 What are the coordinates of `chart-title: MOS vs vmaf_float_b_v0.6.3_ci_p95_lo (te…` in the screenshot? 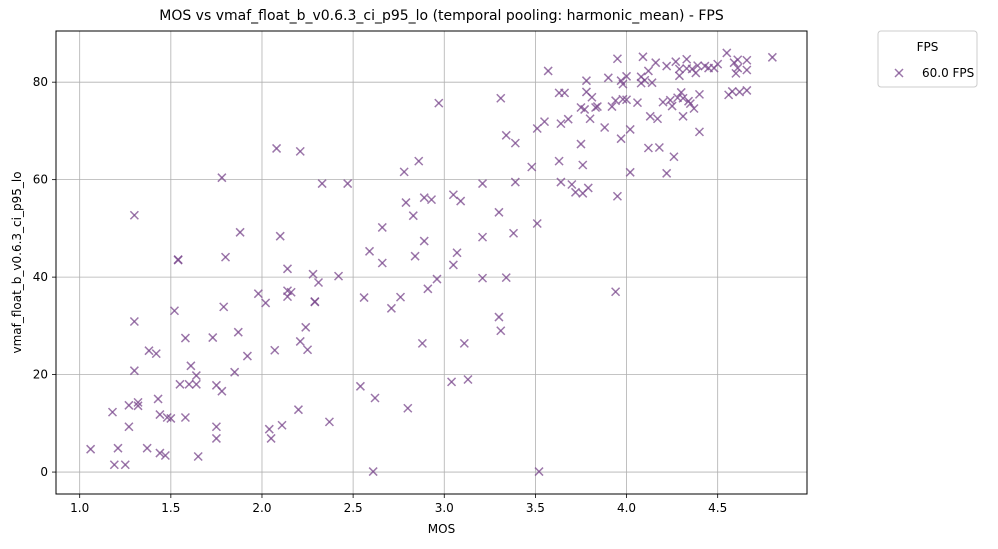 It's located at (441, 16).